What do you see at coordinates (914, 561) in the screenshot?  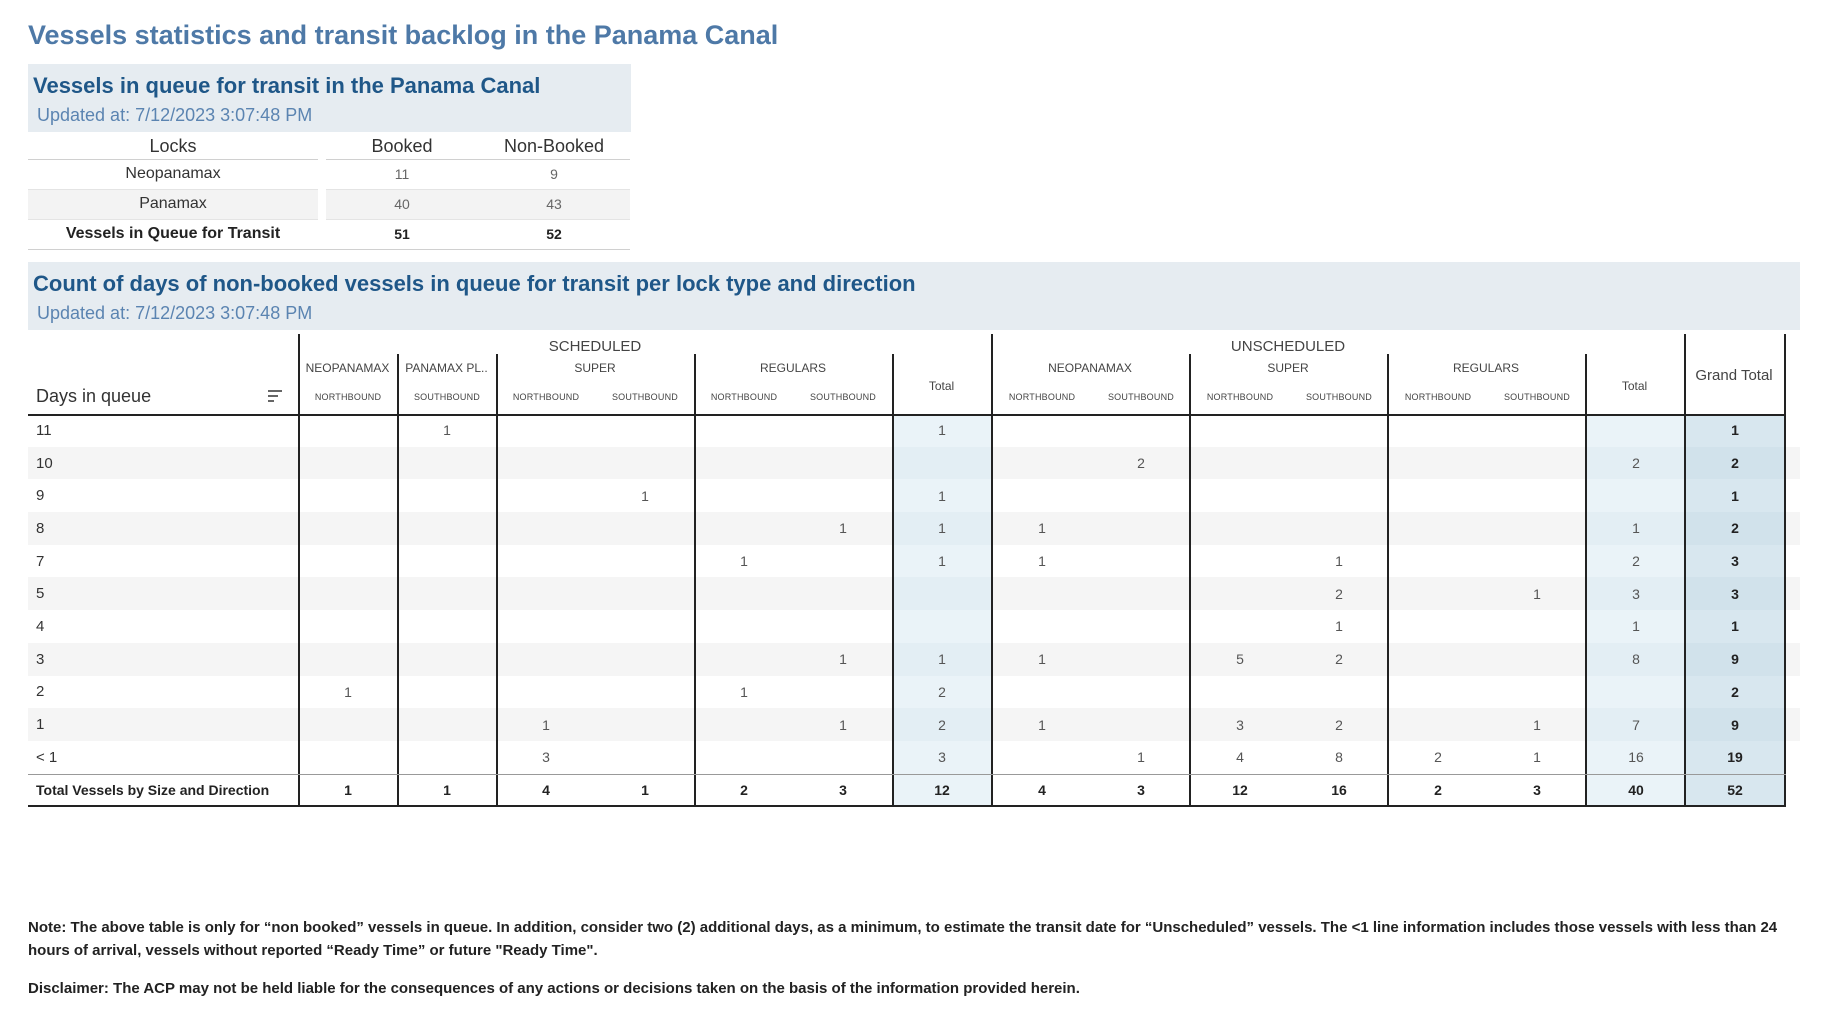 I see `table-row: 7 1 1 1 1 2 3` at bounding box center [914, 561].